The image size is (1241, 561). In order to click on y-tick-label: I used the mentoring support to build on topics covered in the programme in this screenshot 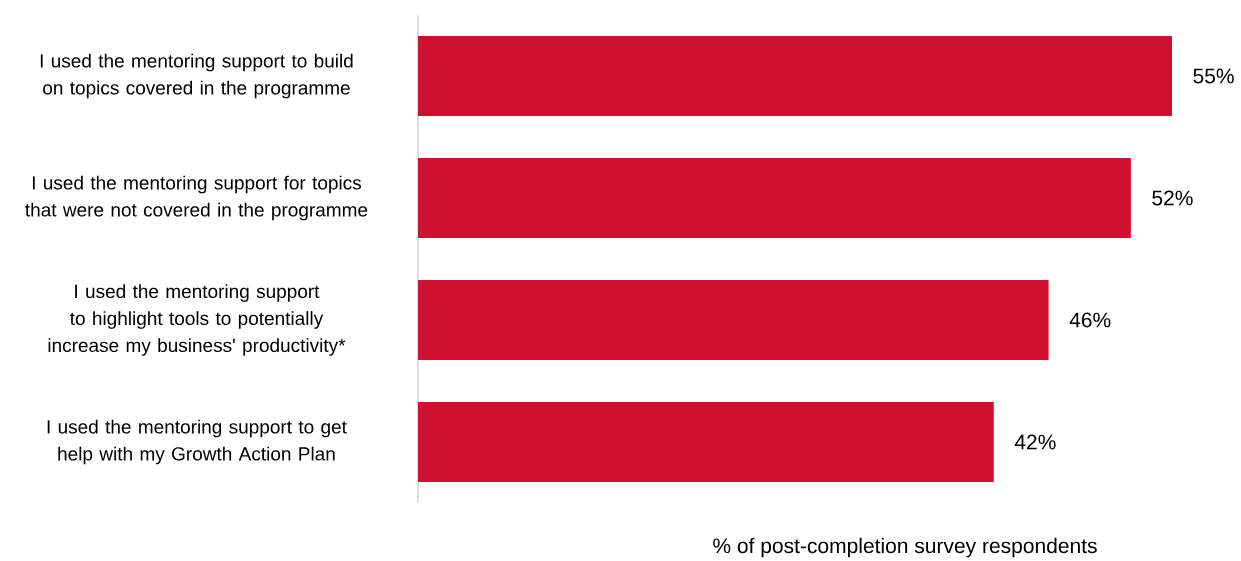, I will do `click(196, 76)`.